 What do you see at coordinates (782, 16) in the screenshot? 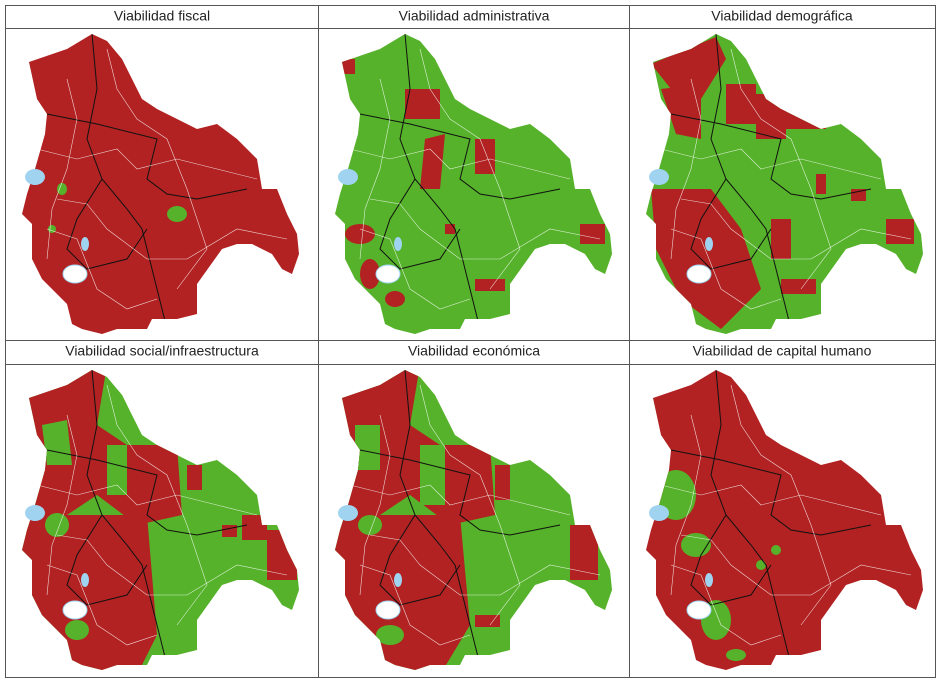
I see `panel-title: Viabilidad demográfica` at bounding box center [782, 16].